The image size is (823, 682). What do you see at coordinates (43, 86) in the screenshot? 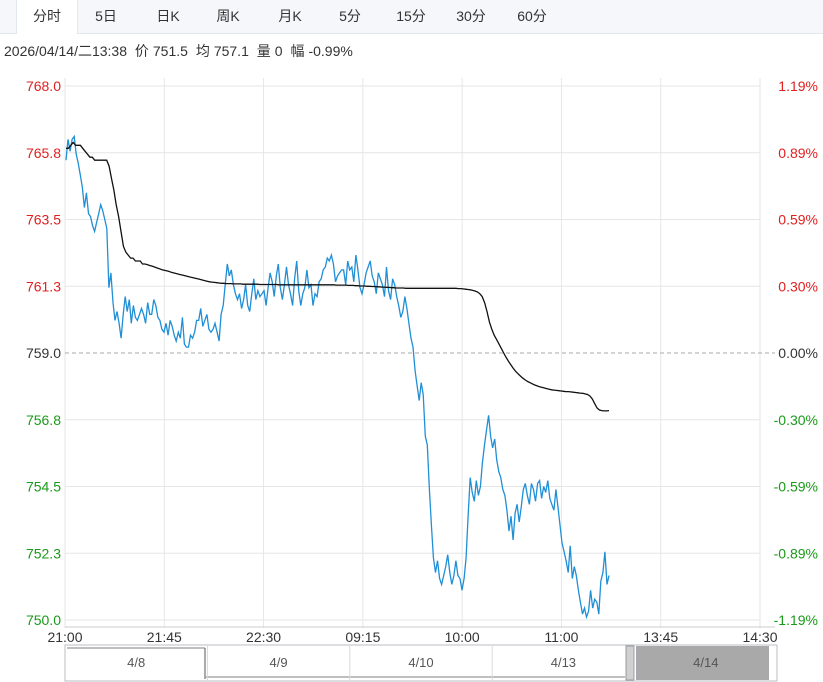
I see `y-tick-label: 768.0` at bounding box center [43, 86].